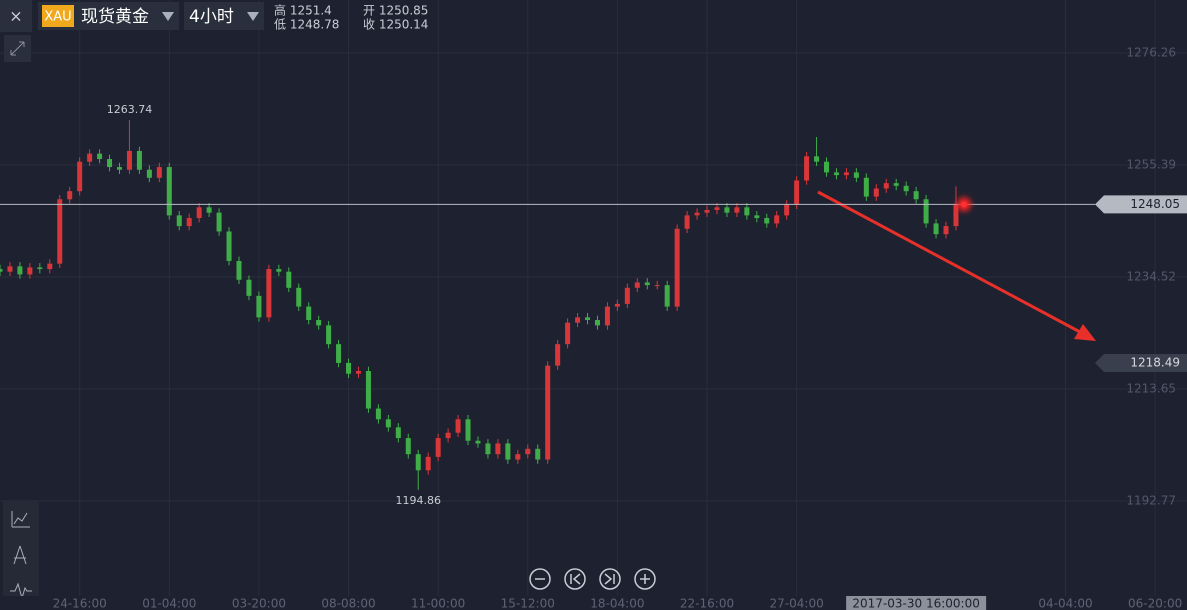 The width and height of the screenshot is (1187, 610). Describe the element at coordinates (1151, 52) in the screenshot. I see `y-tick-label: 1276.26` at that location.